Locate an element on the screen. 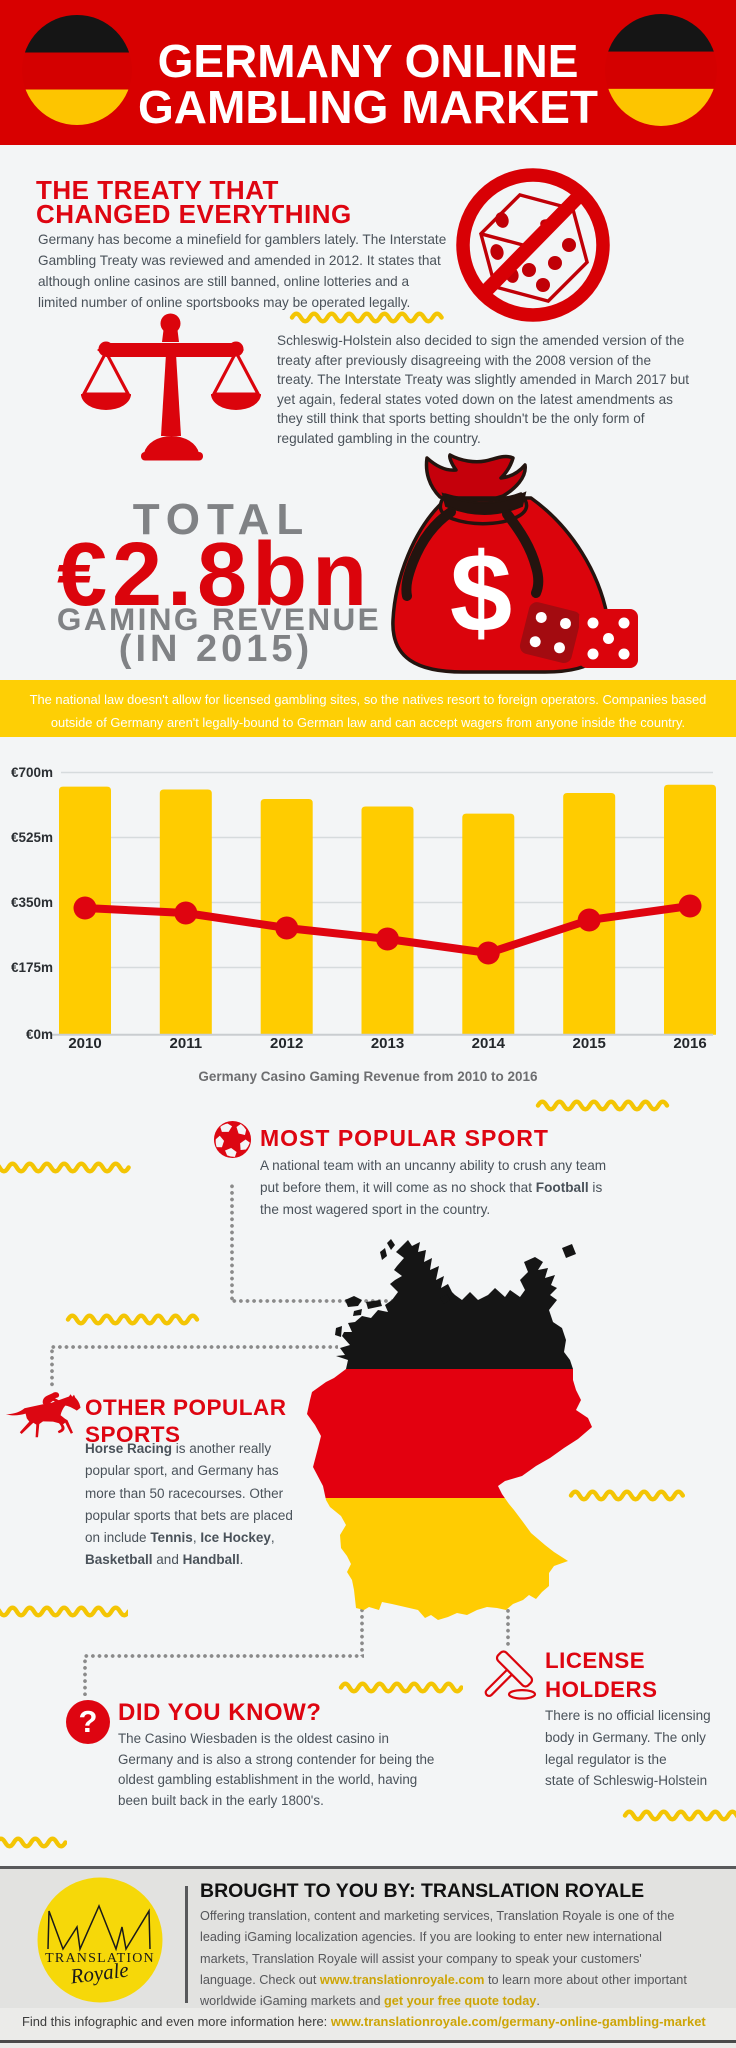 This screenshot has height=2048, width=736. svg-text: 2011 is located at coordinates (186, 1043).